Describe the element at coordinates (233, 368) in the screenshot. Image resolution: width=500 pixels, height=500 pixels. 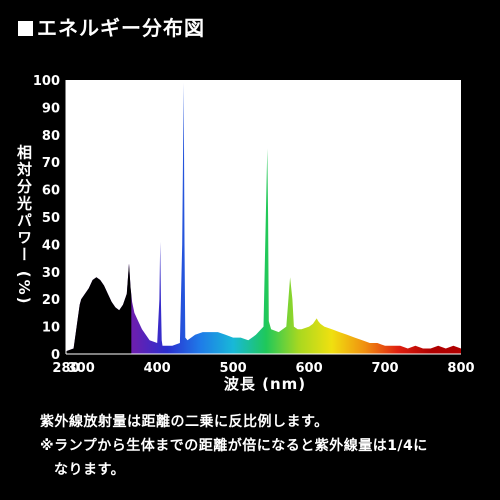
I see `x-tick-label: 500` at that location.